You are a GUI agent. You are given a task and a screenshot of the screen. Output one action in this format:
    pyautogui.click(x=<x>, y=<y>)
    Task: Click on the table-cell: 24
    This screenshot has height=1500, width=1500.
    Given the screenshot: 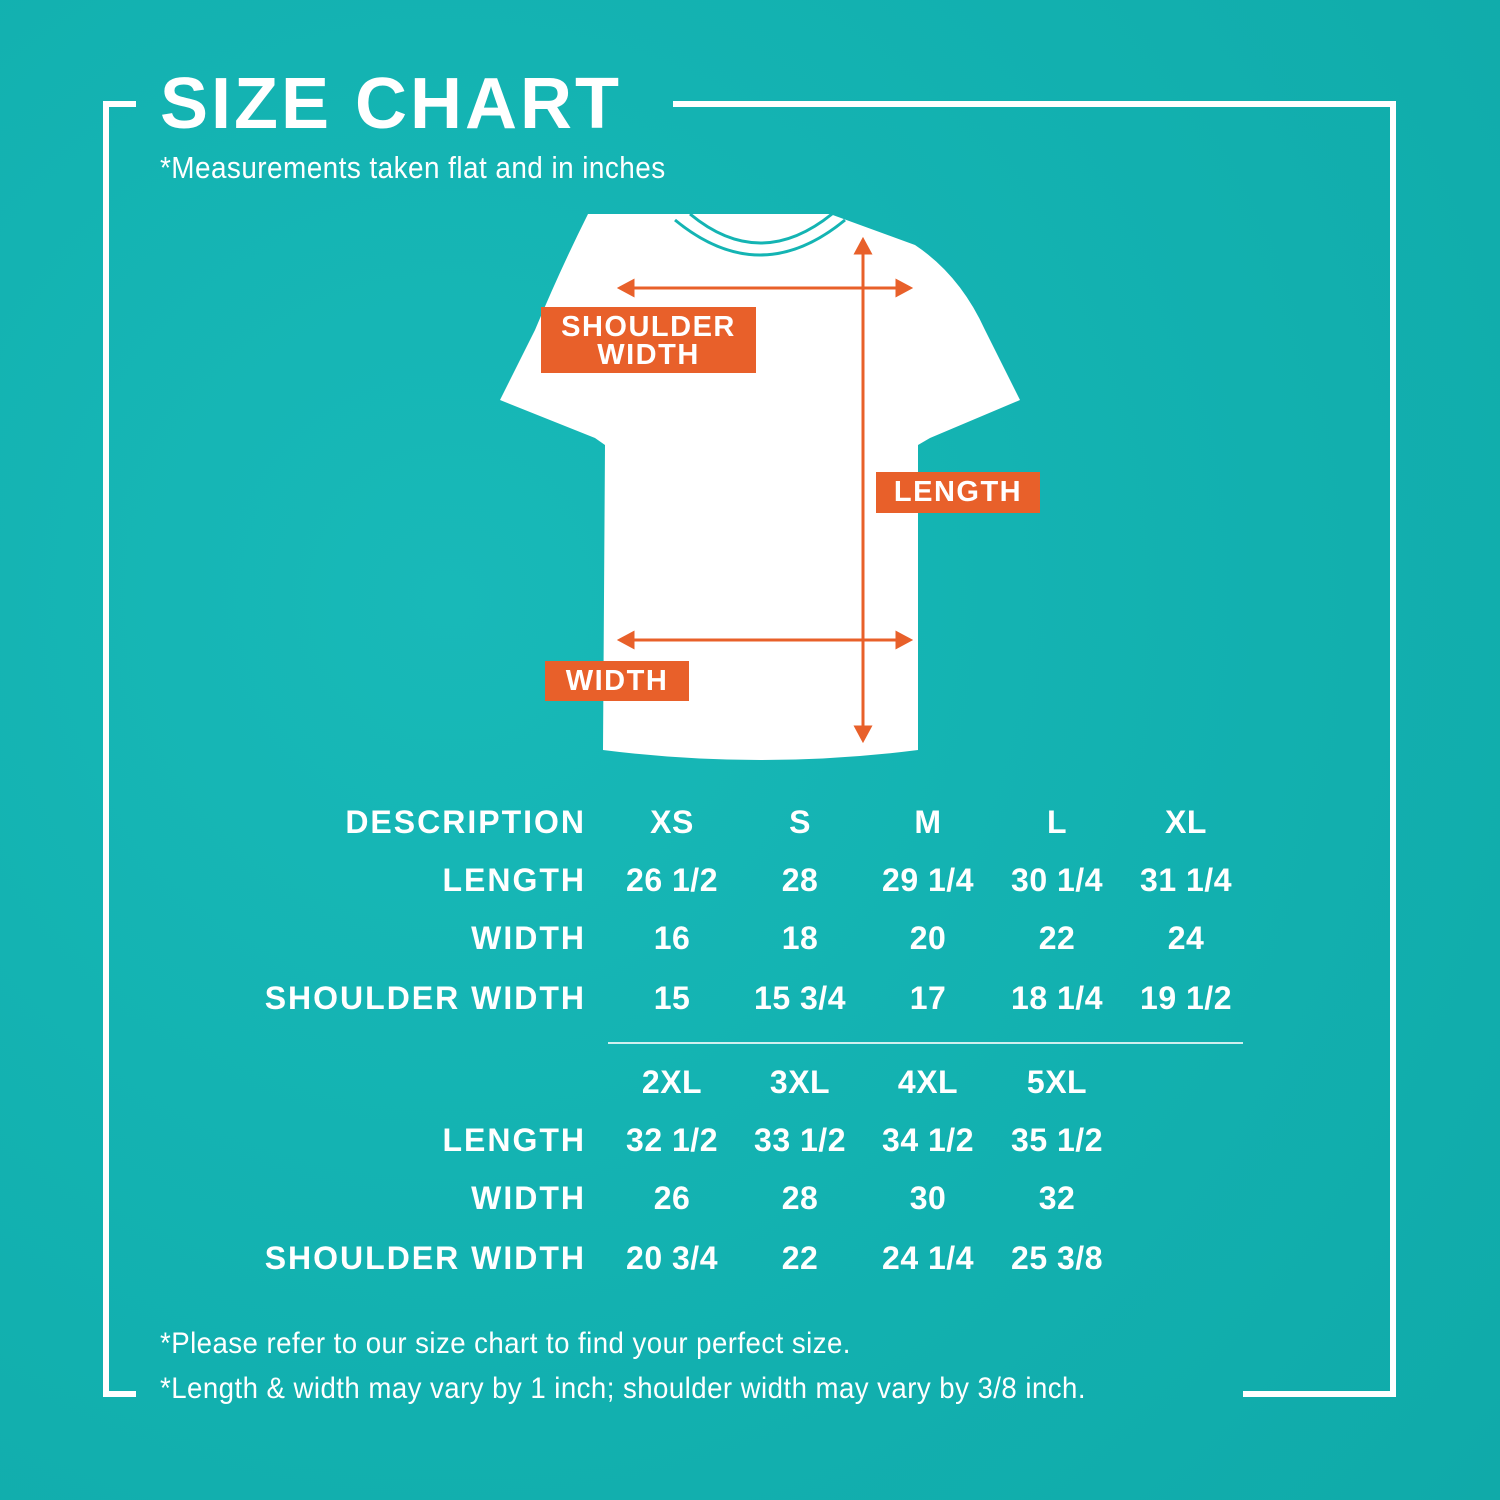 What is the action you would take?
    pyautogui.click(x=1186, y=938)
    